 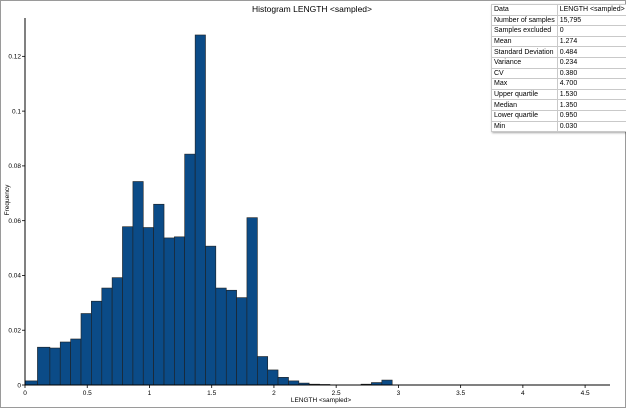 What do you see at coordinates (211, 393) in the screenshot?
I see `x-tick-label: 1.5` at bounding box center [211, 393].